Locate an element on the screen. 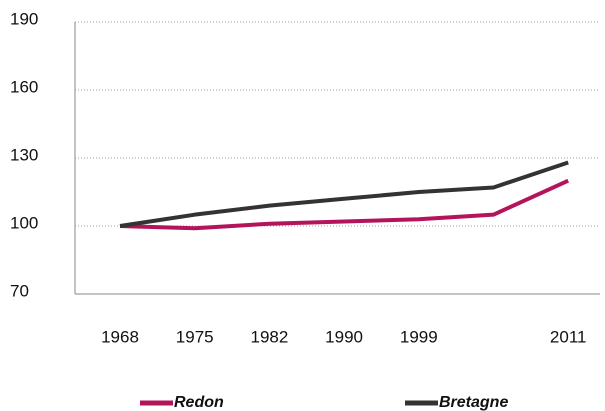 The image size is (605, 411). y-tick-label: 190 is located at coordinates (24, 18).